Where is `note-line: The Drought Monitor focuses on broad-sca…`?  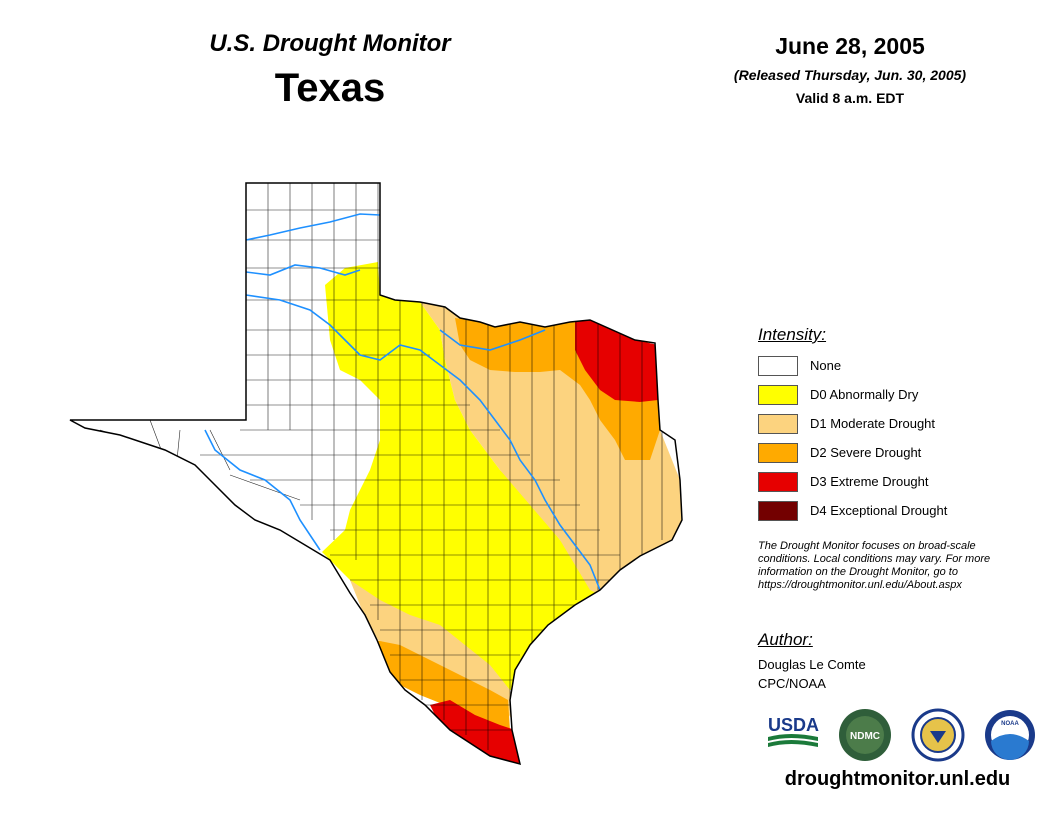
note-line: The Drought Monitor focuses on broad-sca… is located at coordinates (867, 546).